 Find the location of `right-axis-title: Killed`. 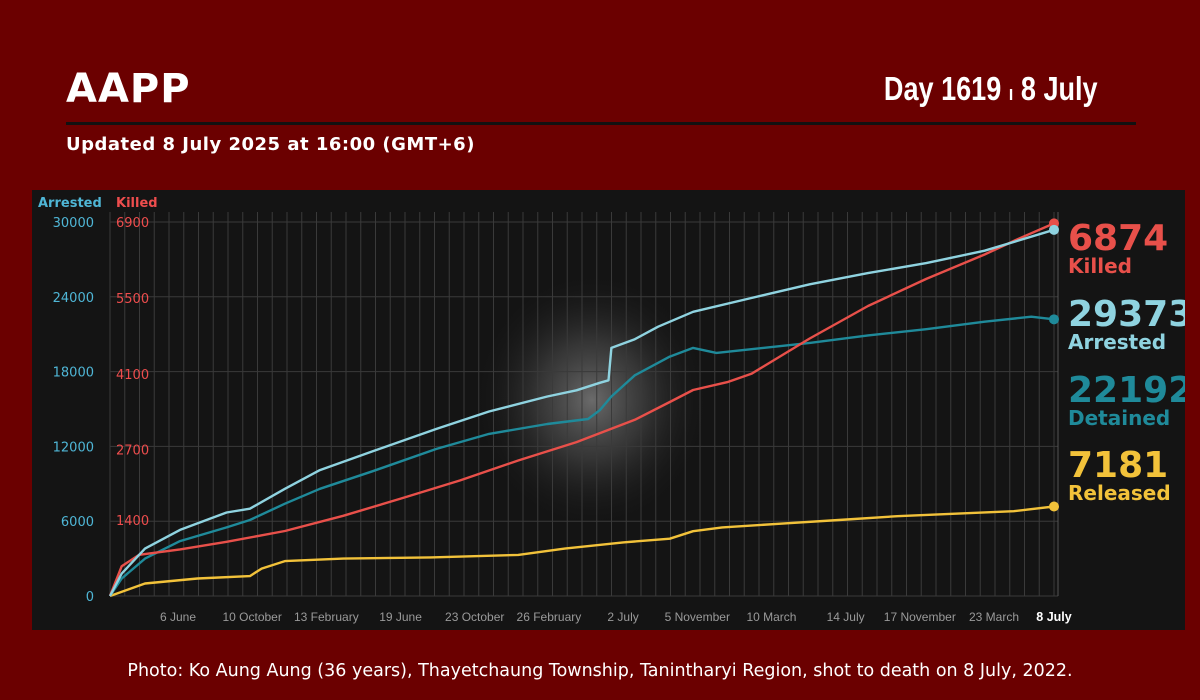

right-axis-title: Killed is located at coordinates (137, 203).